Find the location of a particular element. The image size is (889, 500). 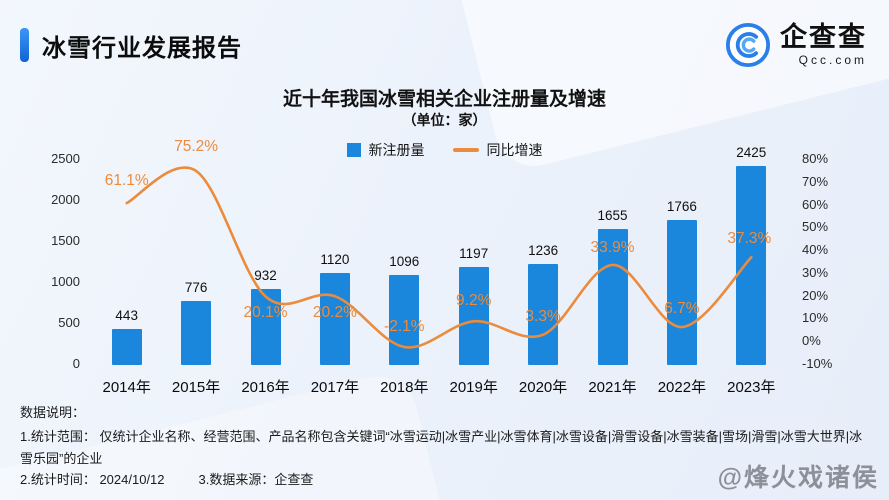

y-axis-tick-right: 70% is located at coordinates (815, 181).